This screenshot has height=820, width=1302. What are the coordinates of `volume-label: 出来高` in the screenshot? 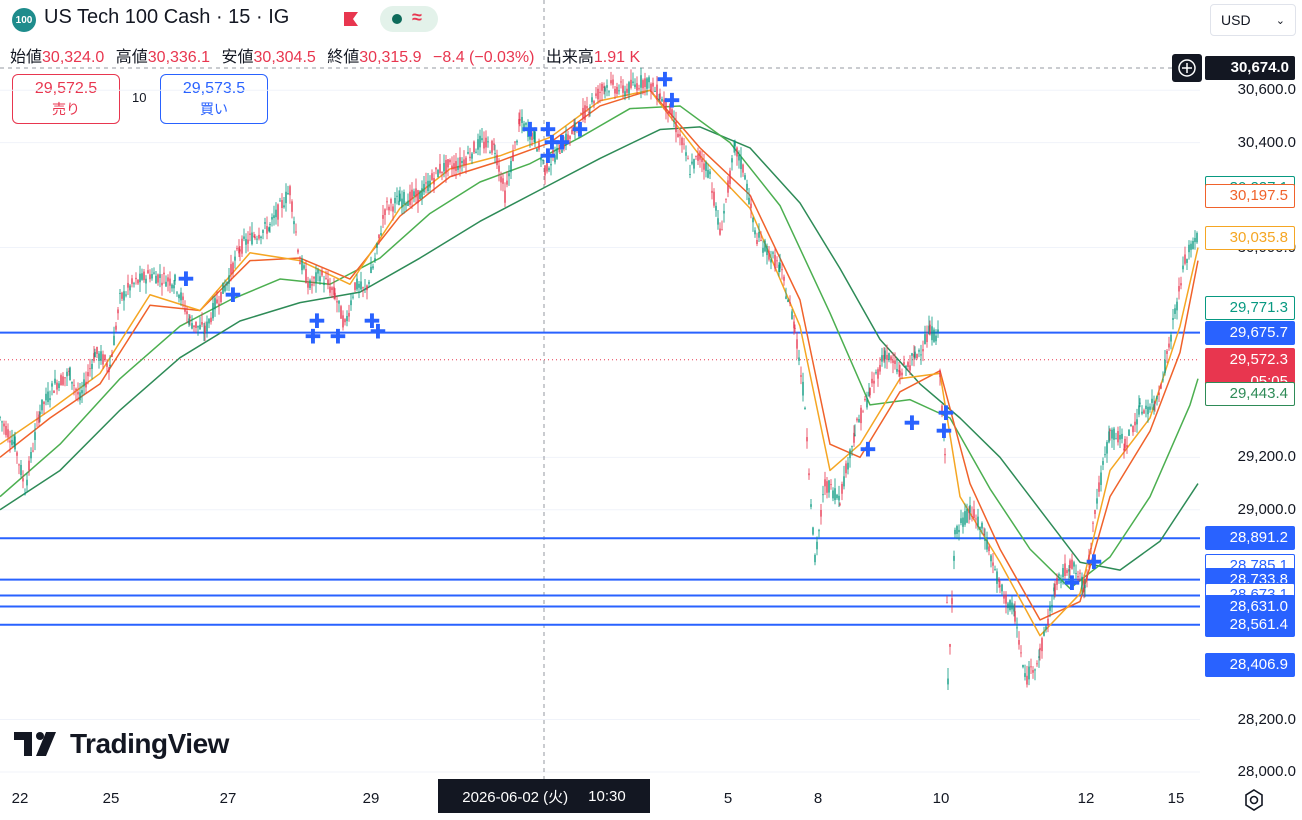 It's located at (569, 57).